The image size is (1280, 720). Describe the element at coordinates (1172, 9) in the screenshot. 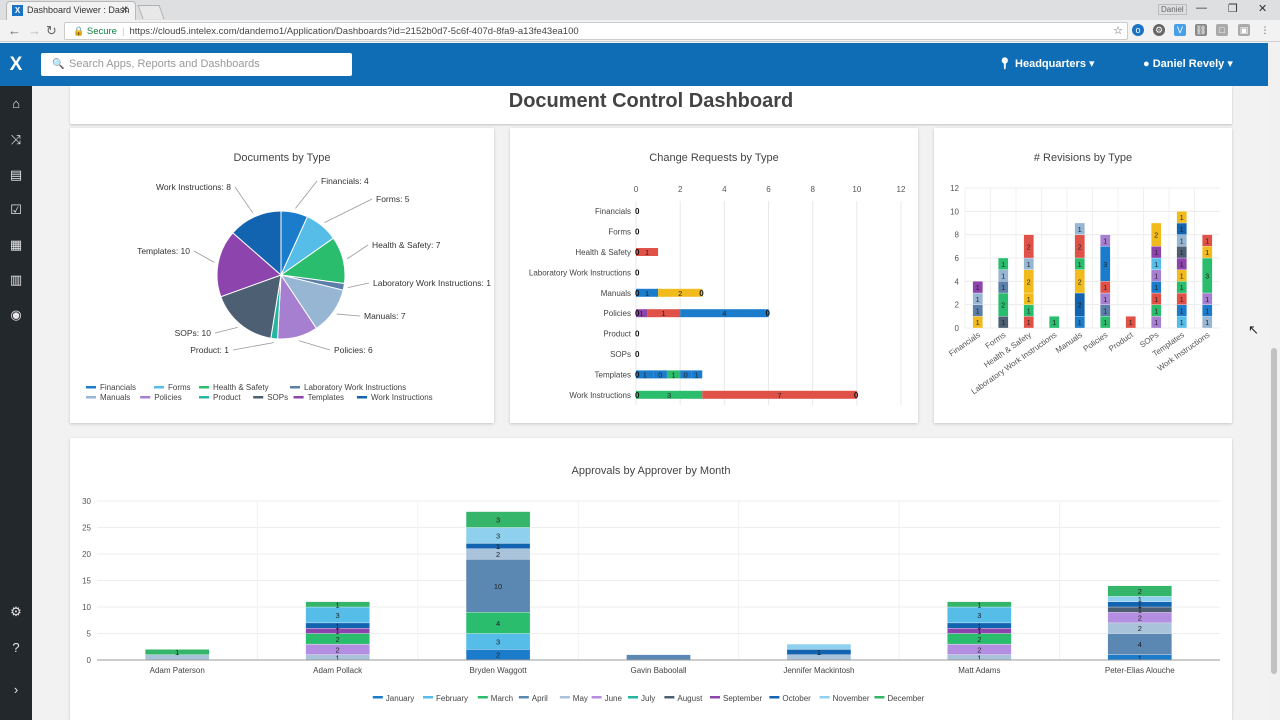

I see `browser-profile-badge: Daniel` at that location.